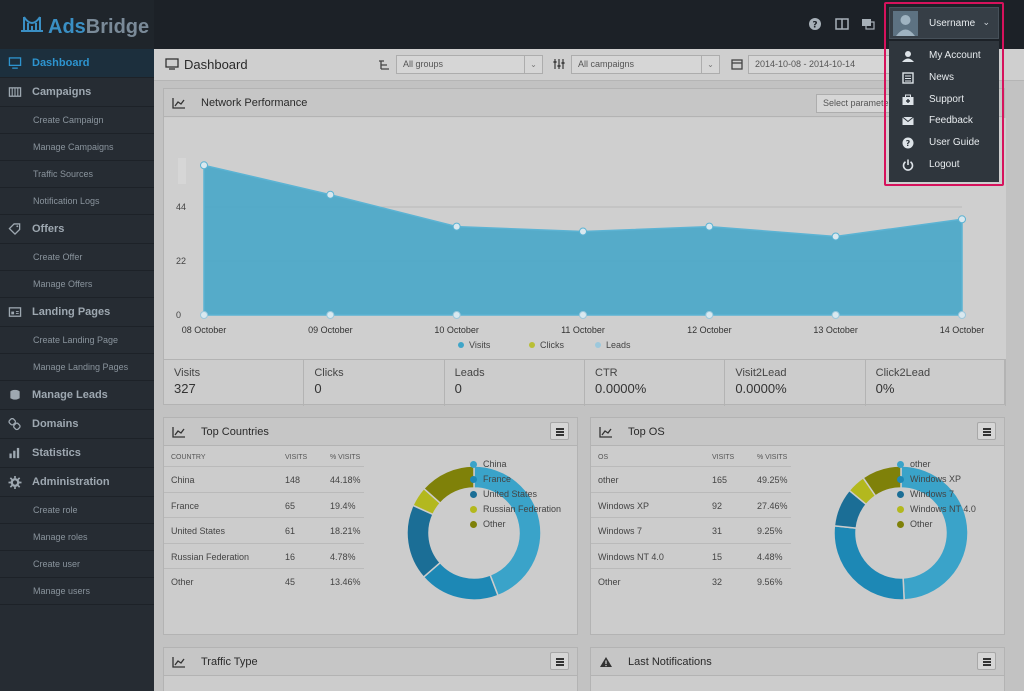  Describe the element at coordinates (603, 457) in the screenshot. I see `table-header: OS` at that location.